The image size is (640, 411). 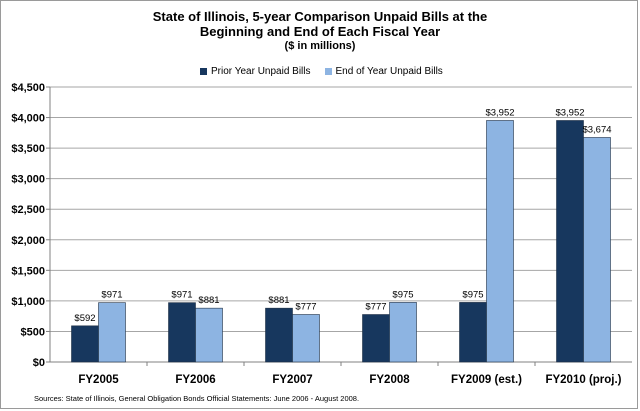 I want to click on y-tick-label: $2,000, so click(x=28, y=241).